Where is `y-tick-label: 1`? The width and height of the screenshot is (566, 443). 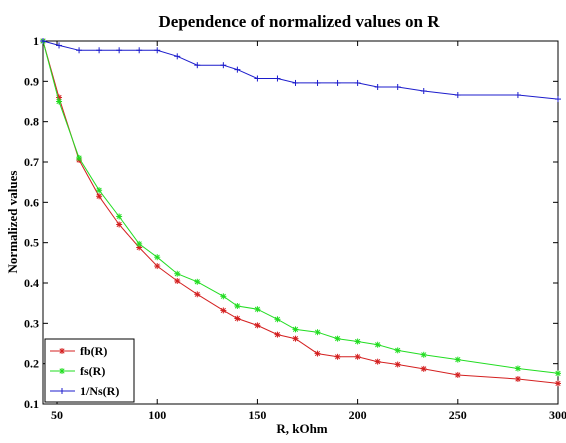
y-tick-label: 1 is located at coordinates (36, 41).